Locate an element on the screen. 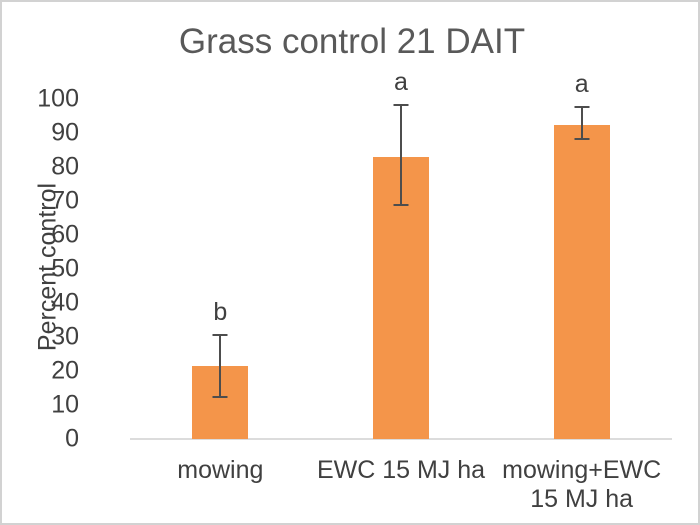  sig-letter: b is located at coordinates (220, 311).